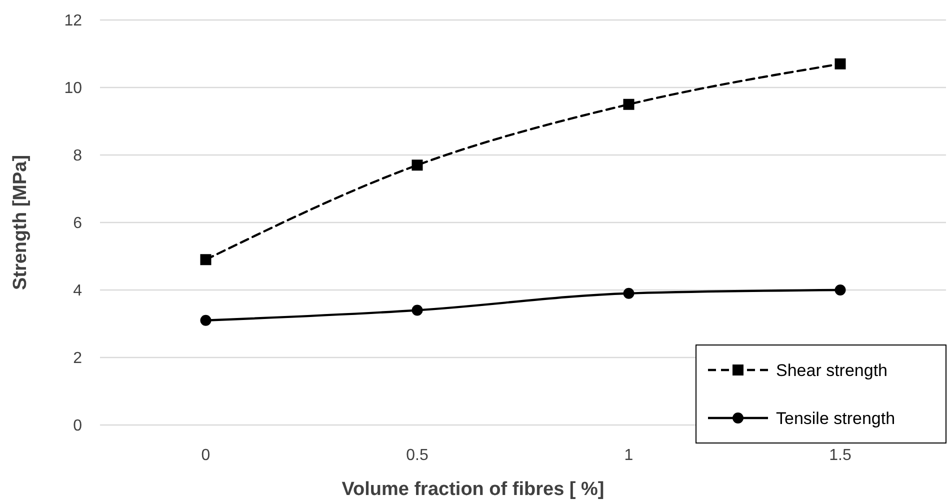  Describe the element at coordinates (73, 21) in the screenshot. I see `y-tick-label: 12` at that location.